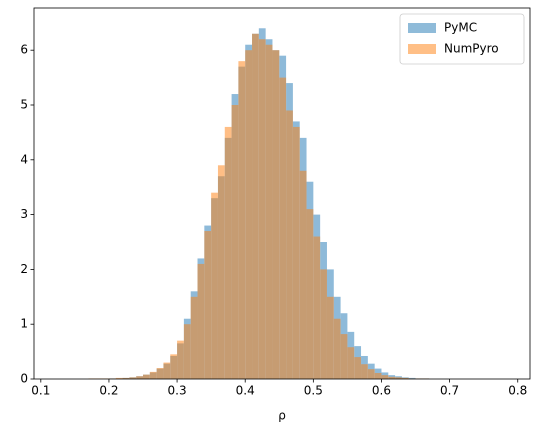  Describe the element at coordinates (381, 391) in the screenshot. I see `x-tick-label: 0.6` at that location.